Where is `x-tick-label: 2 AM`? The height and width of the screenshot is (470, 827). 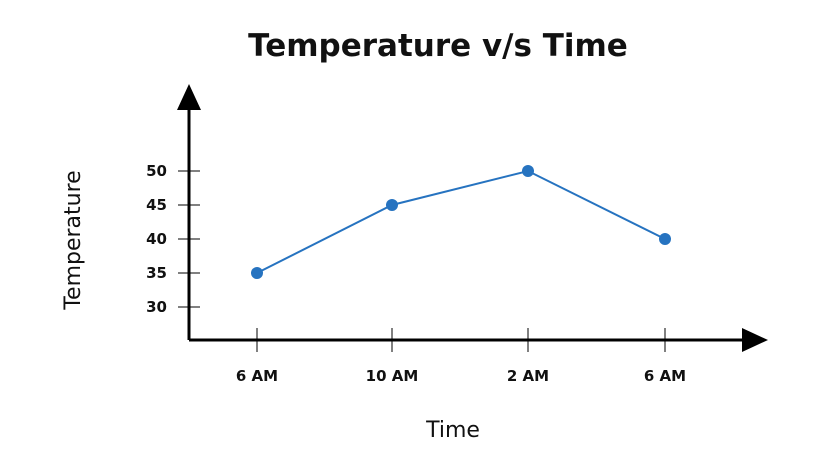
x-tick-label: 2 AM is located at coordinates (528, 376).